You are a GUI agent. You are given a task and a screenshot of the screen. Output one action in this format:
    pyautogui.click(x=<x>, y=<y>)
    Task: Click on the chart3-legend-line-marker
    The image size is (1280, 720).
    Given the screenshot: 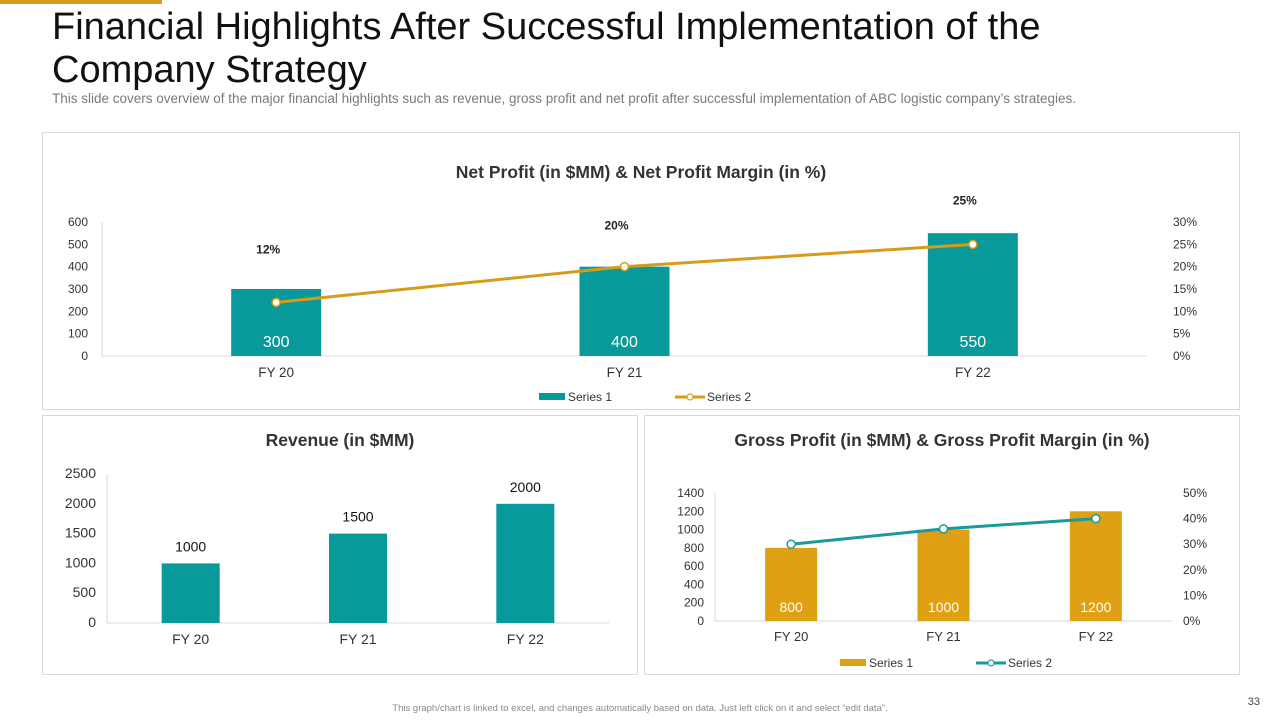 What is the action you would take?
    pyautogui.click(x=991, y=663)
    